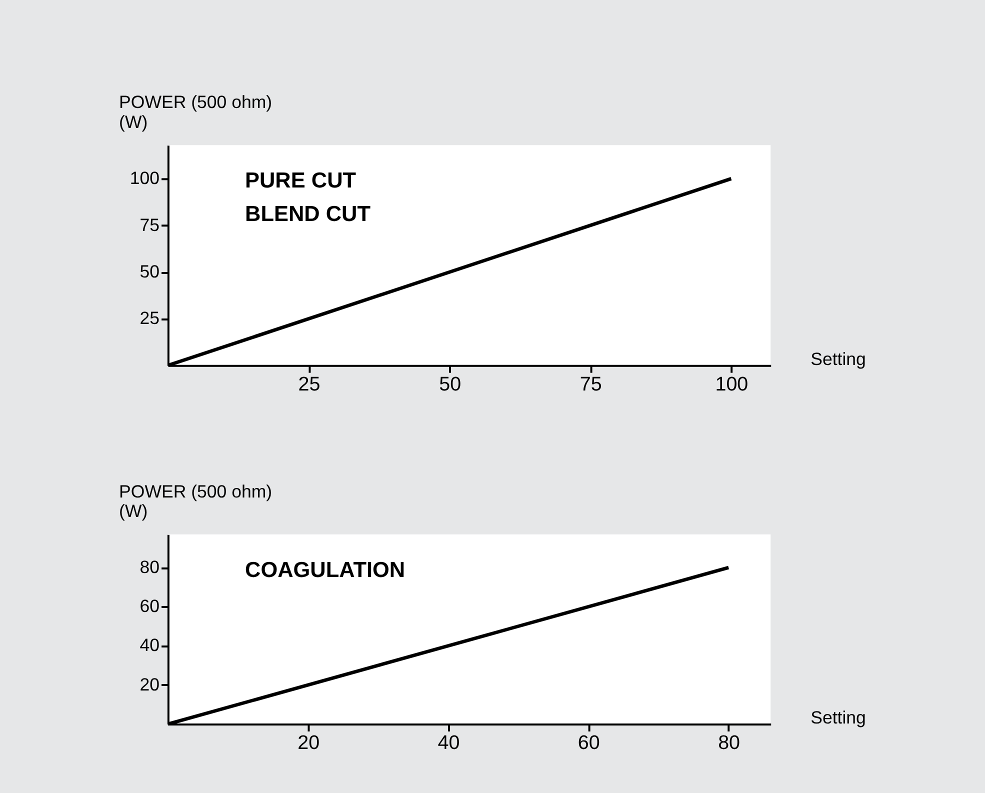 The image size is (985, 793). I want to click on y-tick-label: 75, so click(150, 224).